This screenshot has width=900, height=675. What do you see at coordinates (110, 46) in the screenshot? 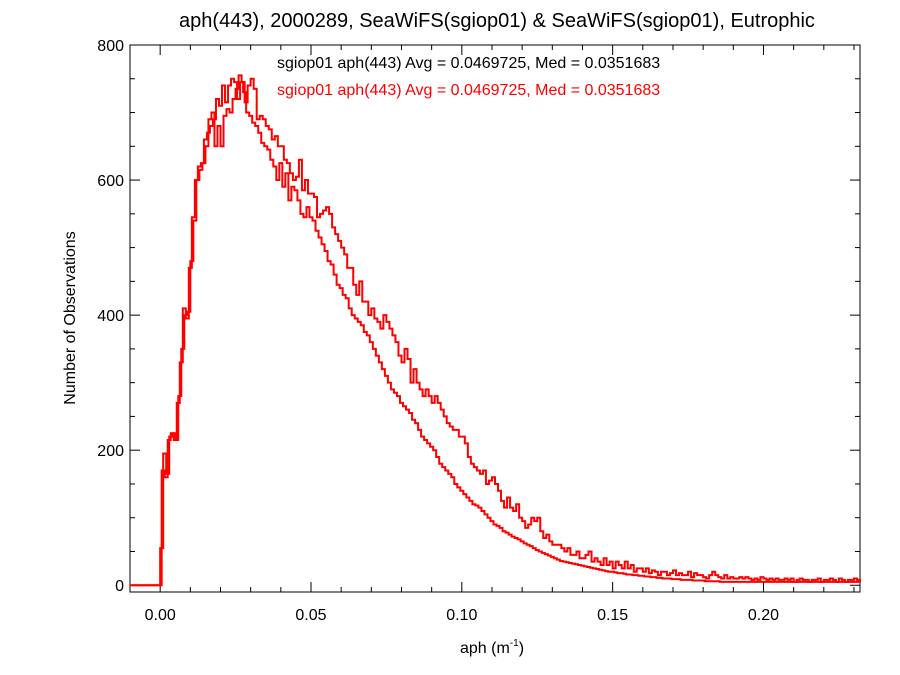
I see `y-tick-label: 800` at bounding box center [110, 46].